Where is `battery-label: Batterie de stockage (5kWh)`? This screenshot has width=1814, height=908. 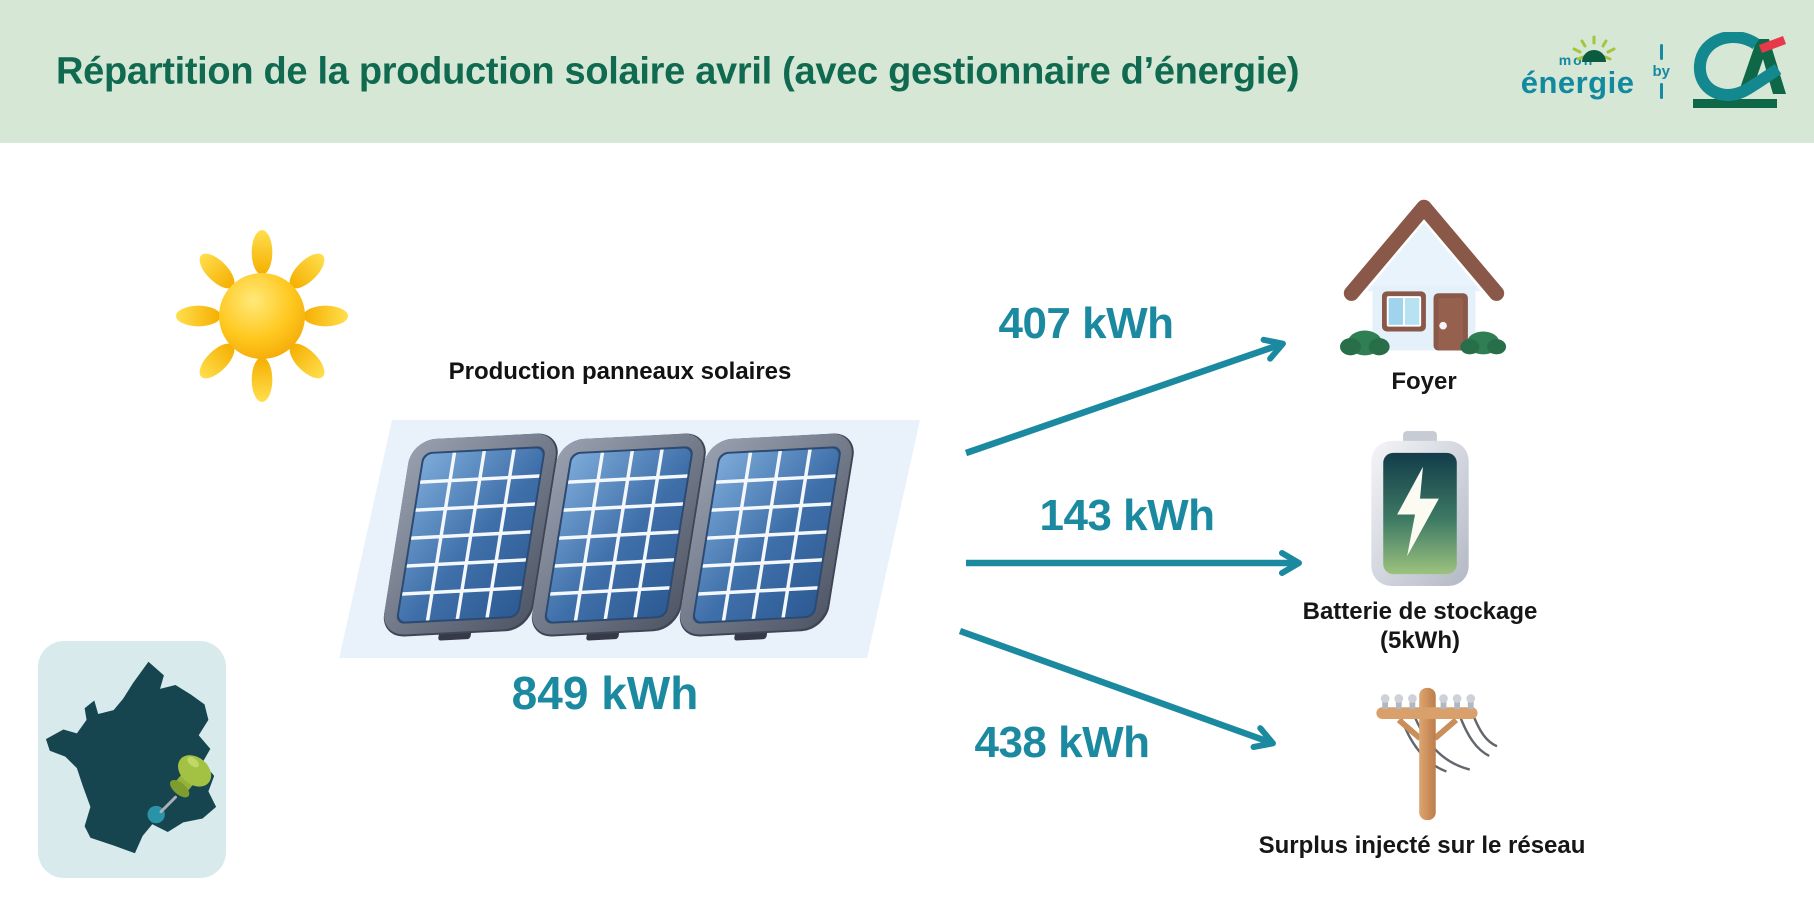 battery-label: Batterie de stockage (5kWh) is located at coordinates (1420, 627).